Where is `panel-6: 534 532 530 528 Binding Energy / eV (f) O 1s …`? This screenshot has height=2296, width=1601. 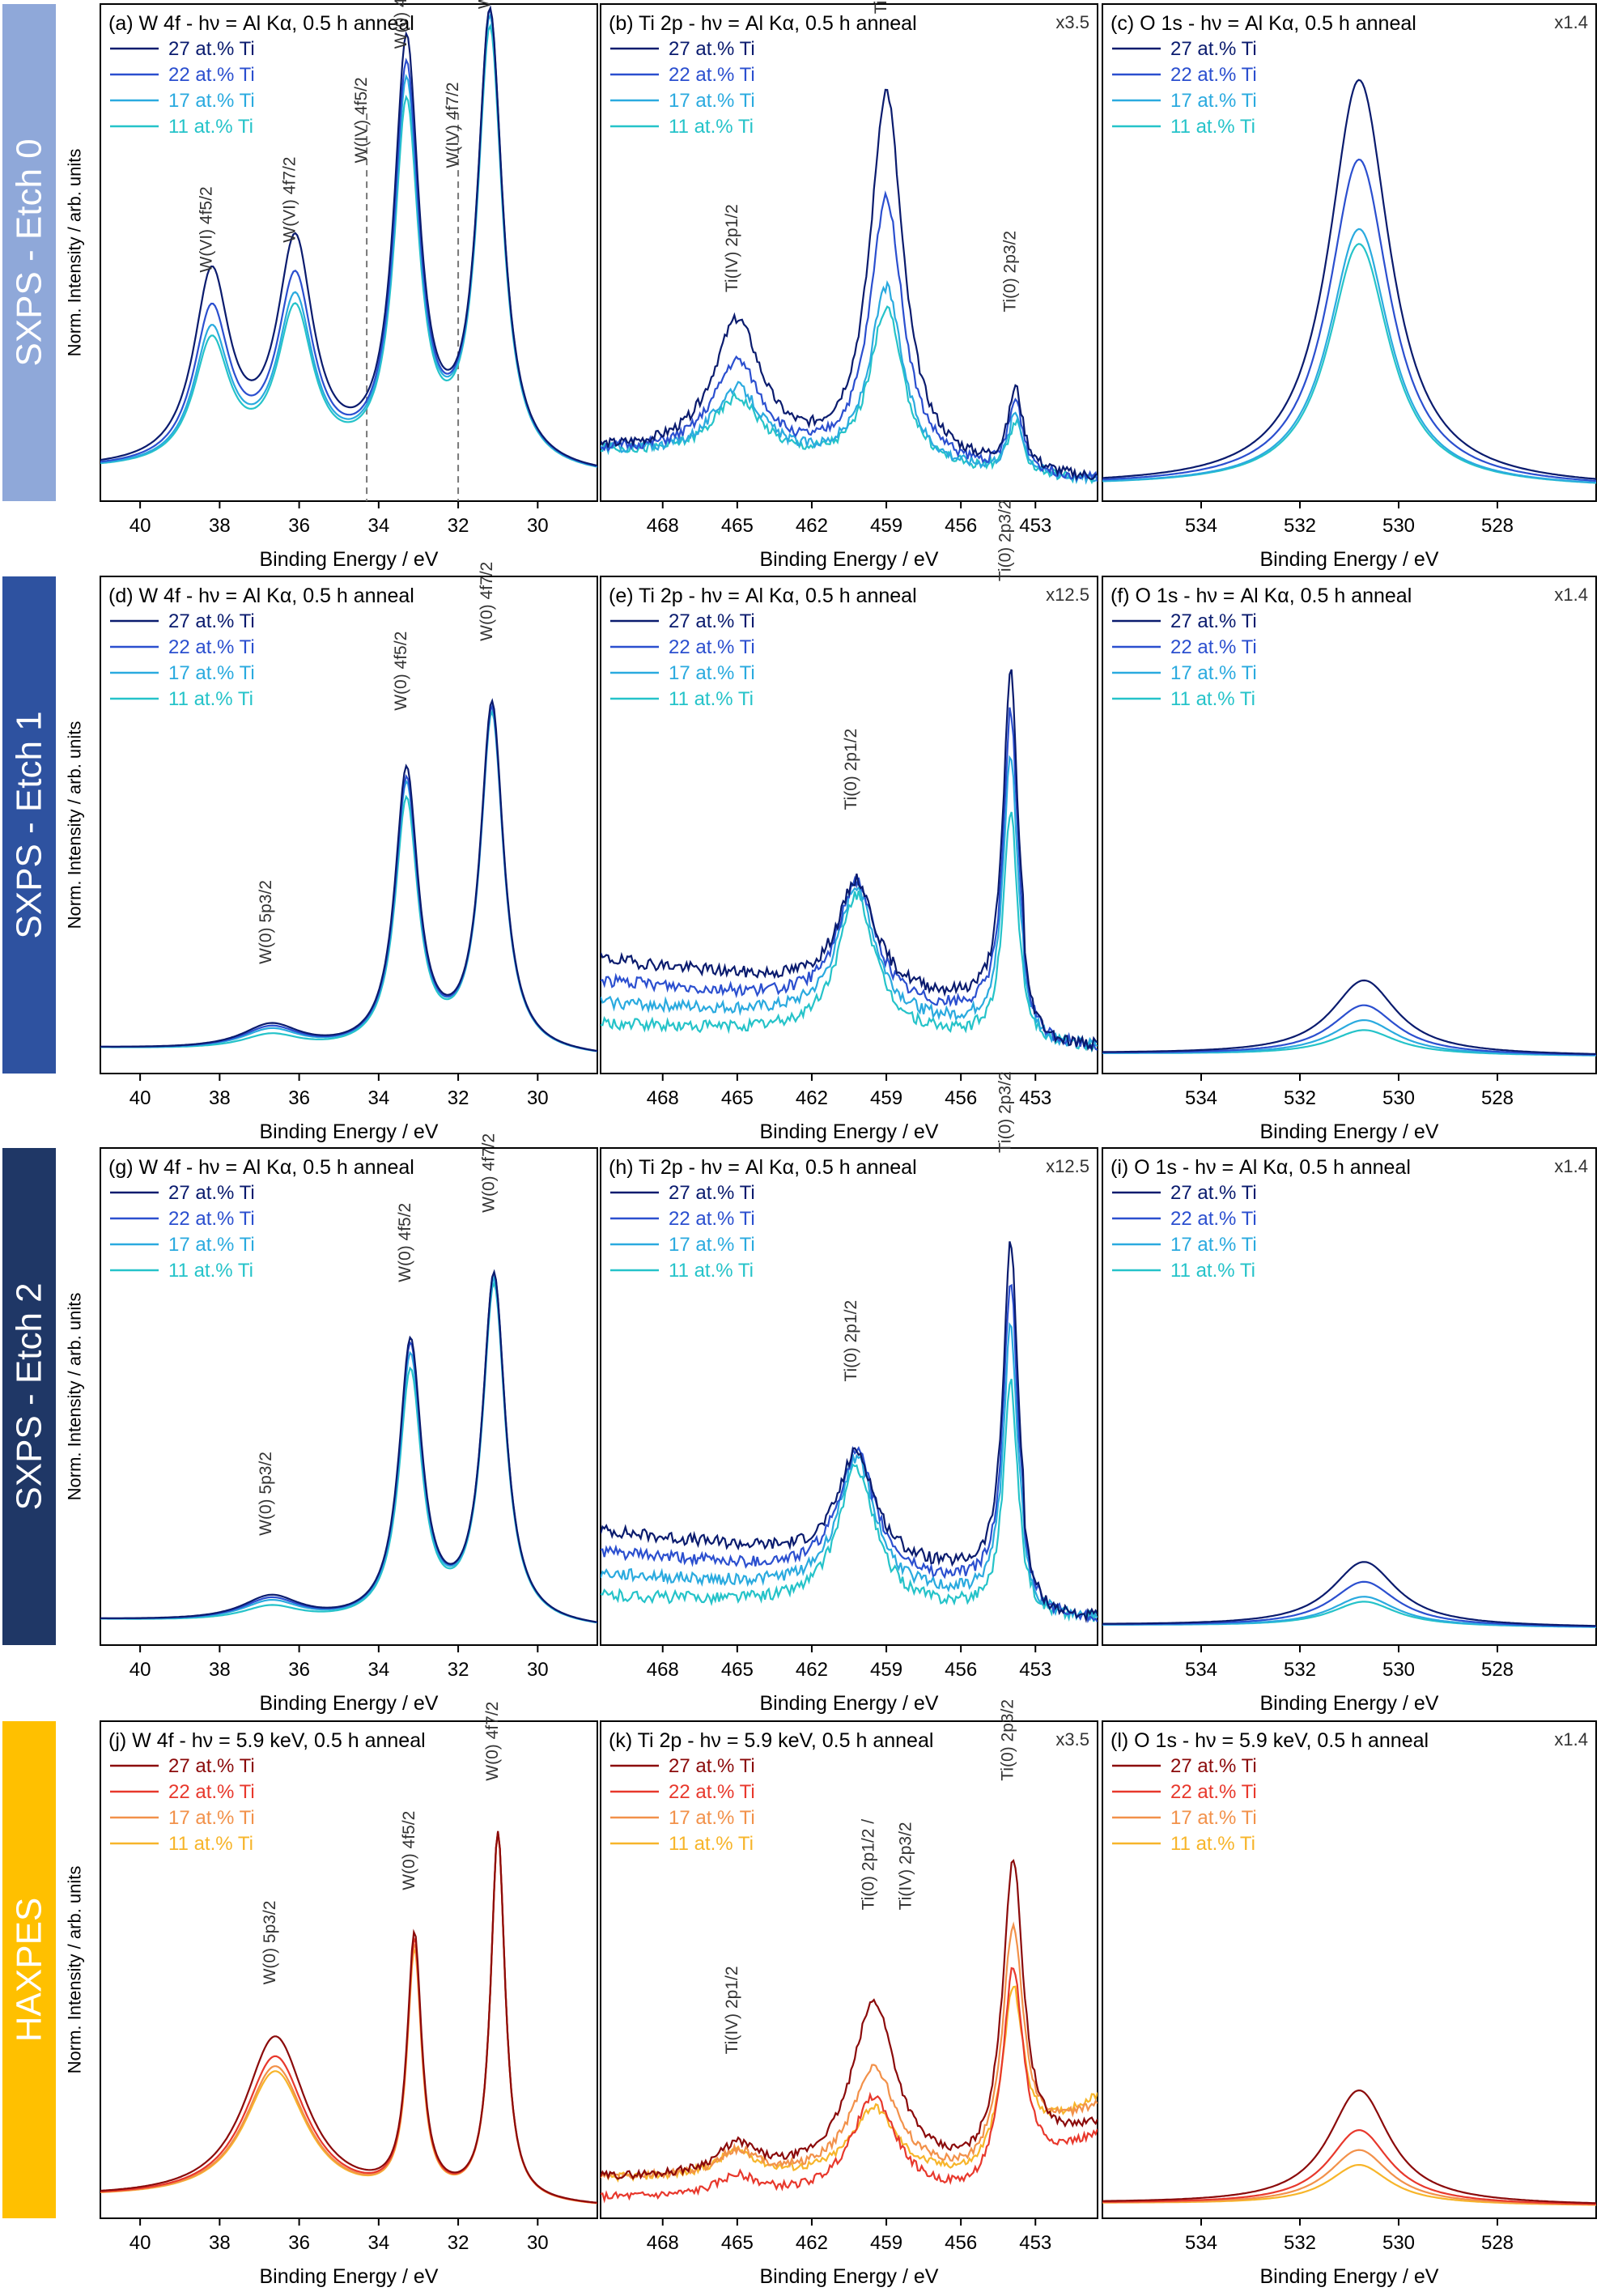
panel-6: 534 532 530 528 Binding Energy / eV (f) O 1s … is located at coordinates (1349, 859).